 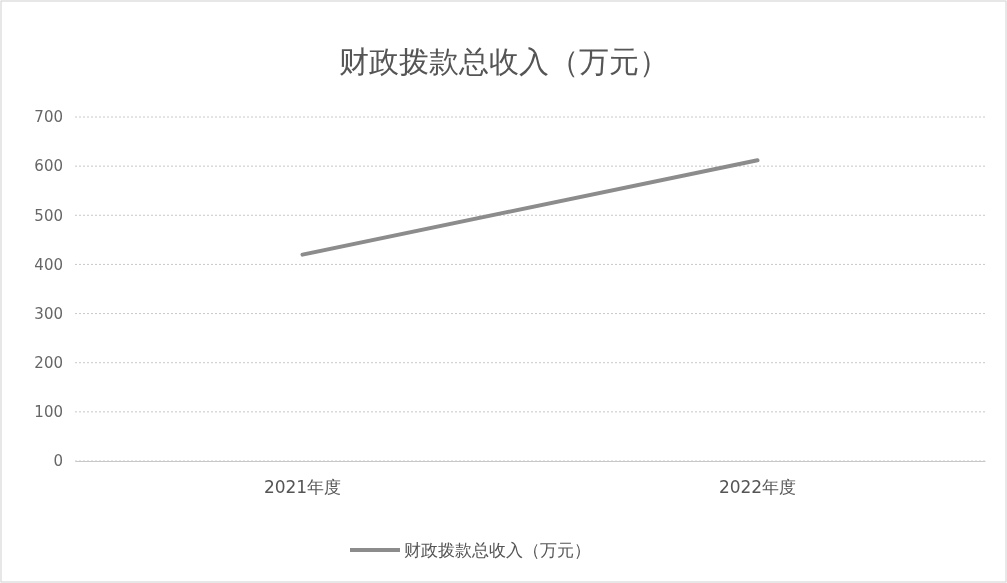 I want to click on y-tick-label: 600, so click(x=48, y=166).